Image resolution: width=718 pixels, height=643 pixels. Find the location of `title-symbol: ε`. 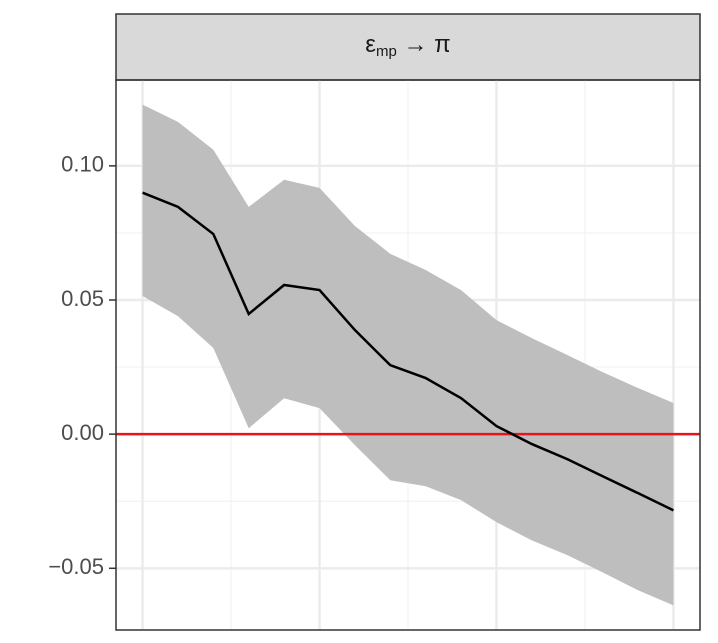

title-symbol: ε is located at coordinates (370, 44).